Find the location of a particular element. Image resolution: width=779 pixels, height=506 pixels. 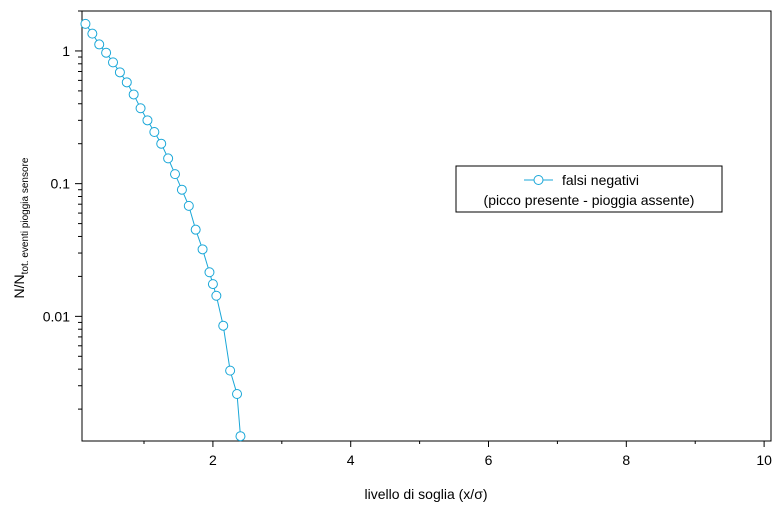

y-tick-label: 1 is located at coordinates (66, 51).